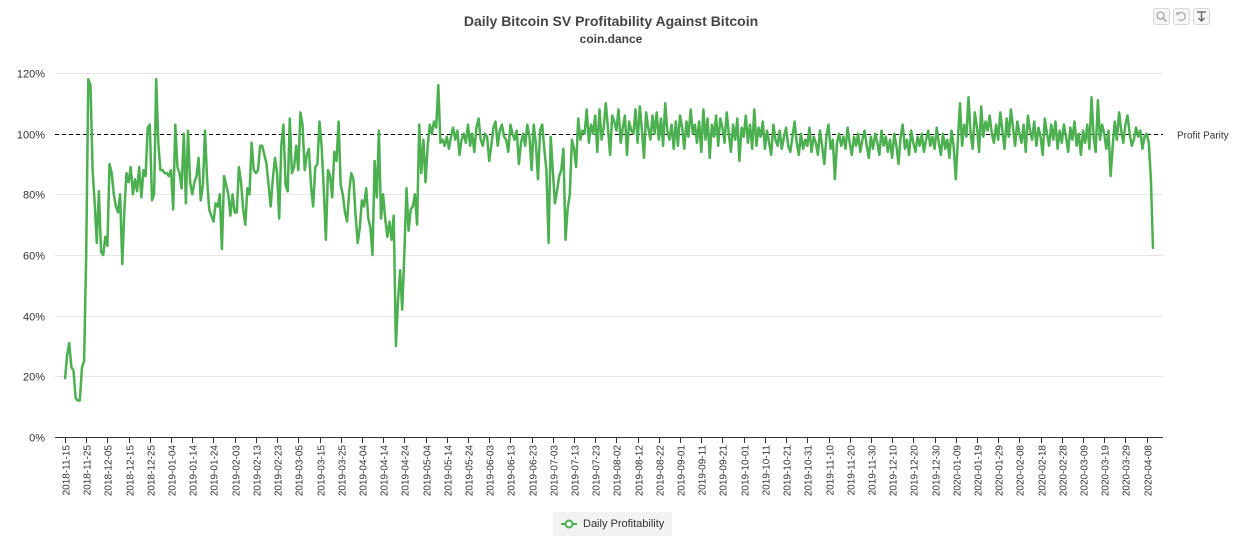  Describe the element at coordinates (746, 471) in the screenshot. I see `x-tick-label: 2019-10-01` at that location.